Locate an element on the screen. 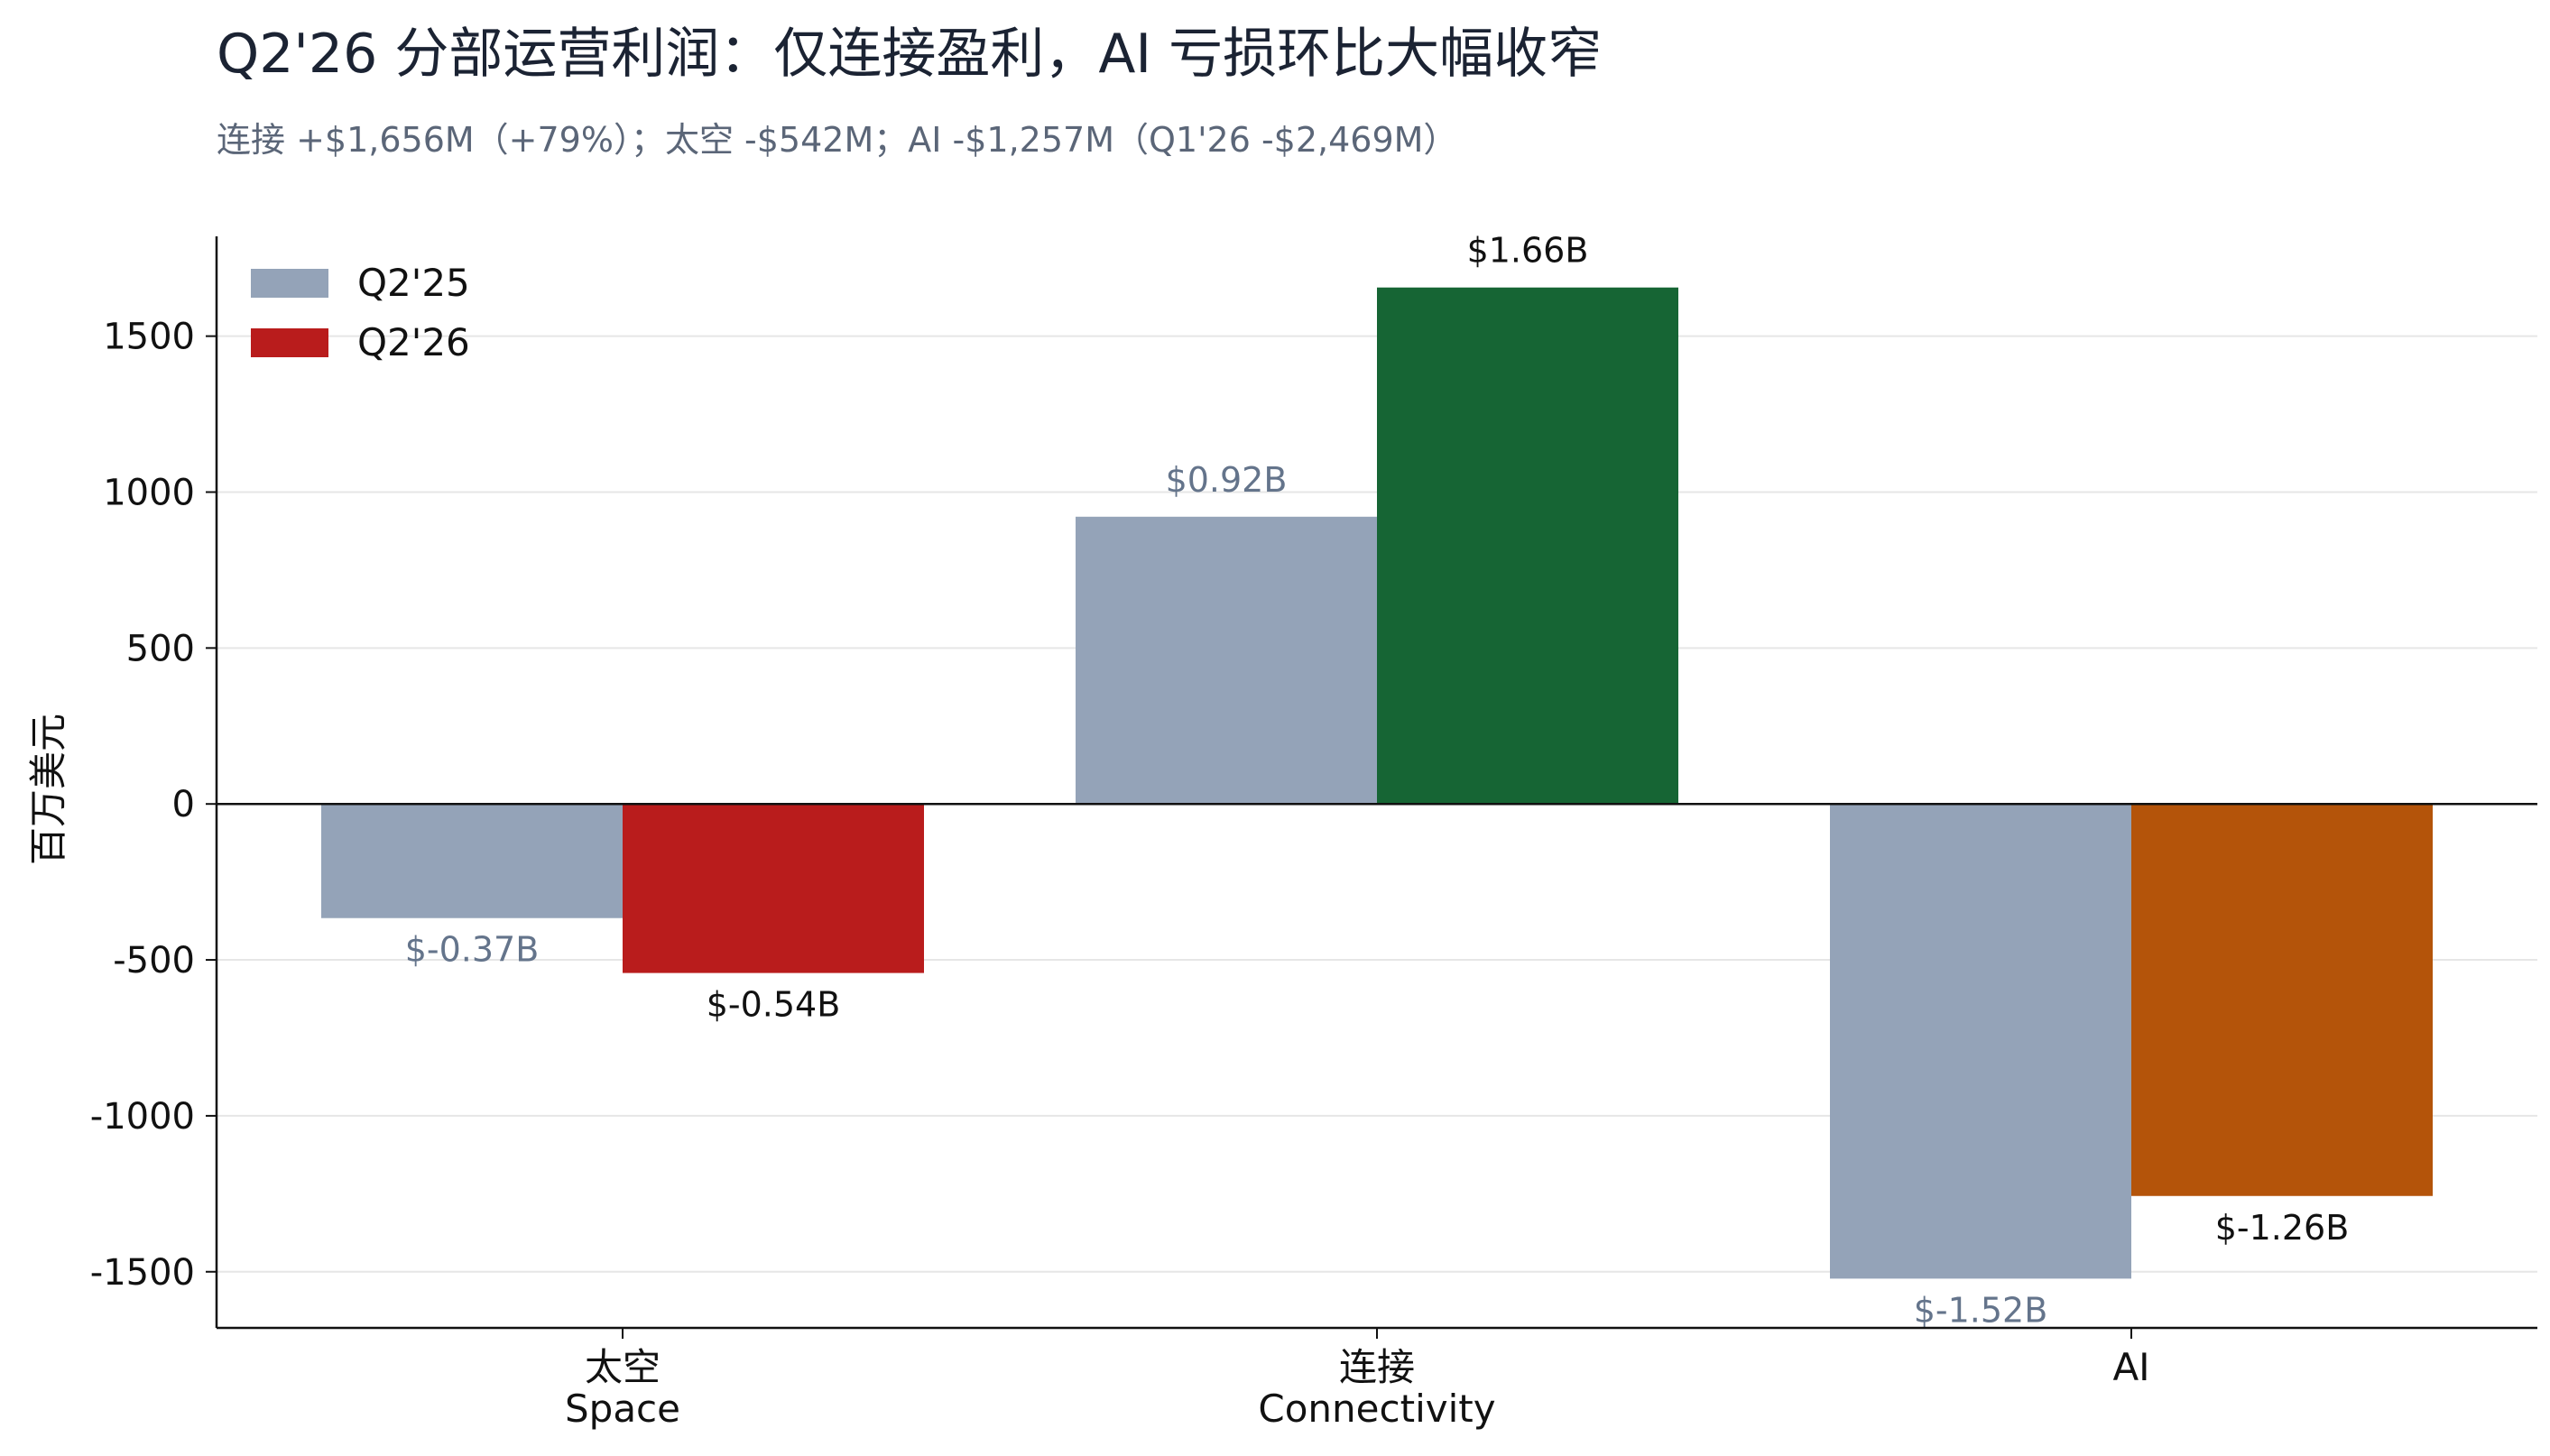  y-tick-label: 500 is located at coordinates (160, 648).